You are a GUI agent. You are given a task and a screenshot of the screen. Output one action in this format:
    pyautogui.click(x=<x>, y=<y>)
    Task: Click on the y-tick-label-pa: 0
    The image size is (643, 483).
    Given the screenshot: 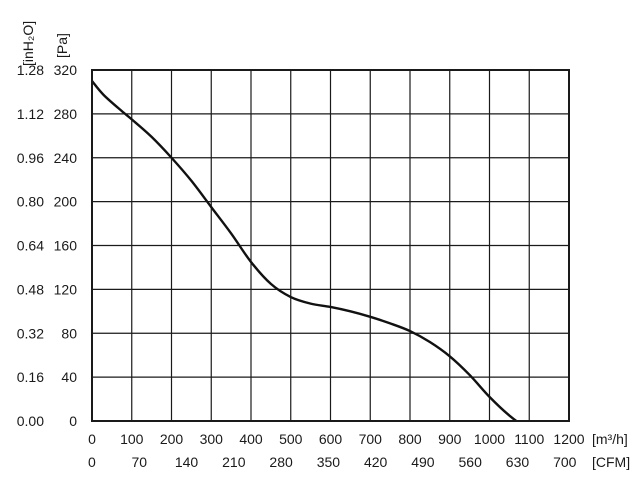 What is the action you would take?
    pyautogui.click(x=73, y=421)
    